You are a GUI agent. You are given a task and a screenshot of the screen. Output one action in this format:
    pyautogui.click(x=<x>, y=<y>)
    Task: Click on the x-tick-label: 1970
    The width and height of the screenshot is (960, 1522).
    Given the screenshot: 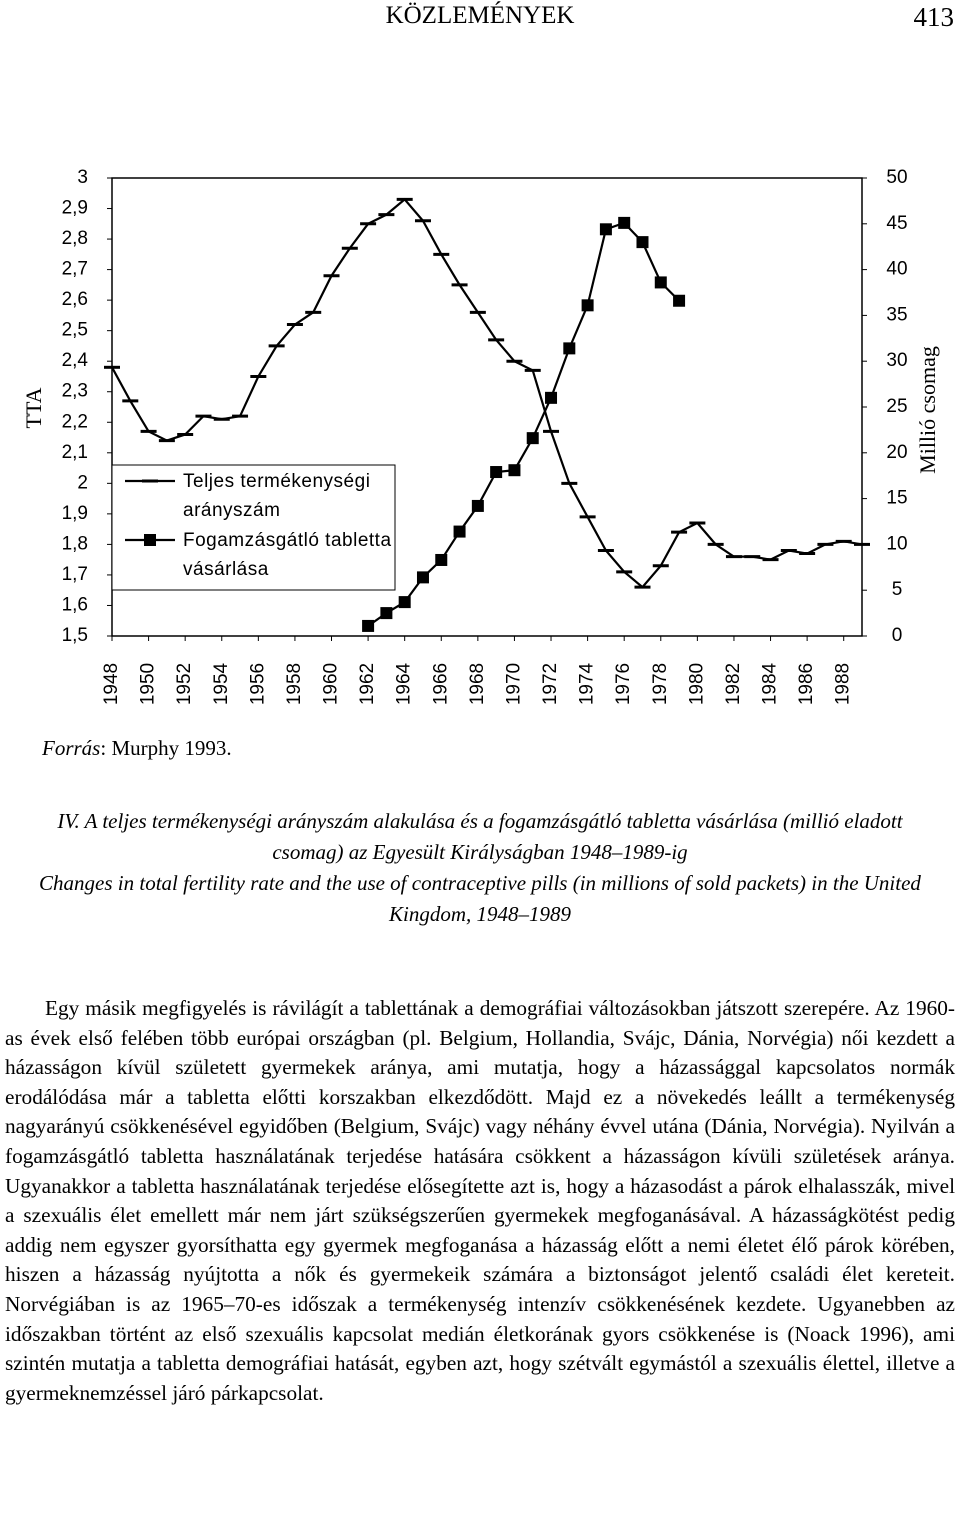 What is the action you would take?
    pyautogui.click(x=513, y=684)
    